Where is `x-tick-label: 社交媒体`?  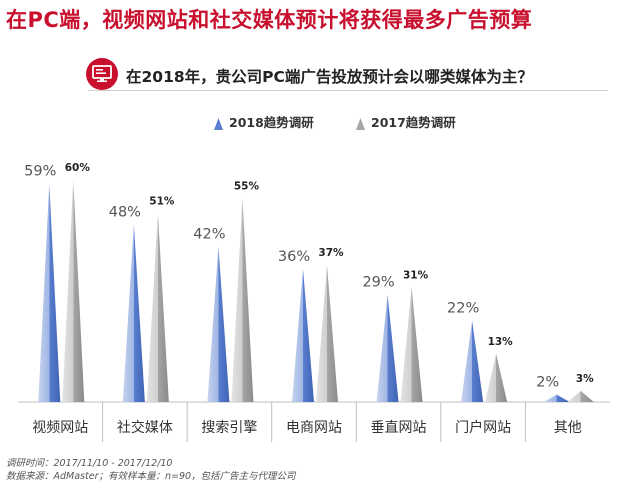
x-tick-label: 社交媒体 is located at coordinates (145, 427).